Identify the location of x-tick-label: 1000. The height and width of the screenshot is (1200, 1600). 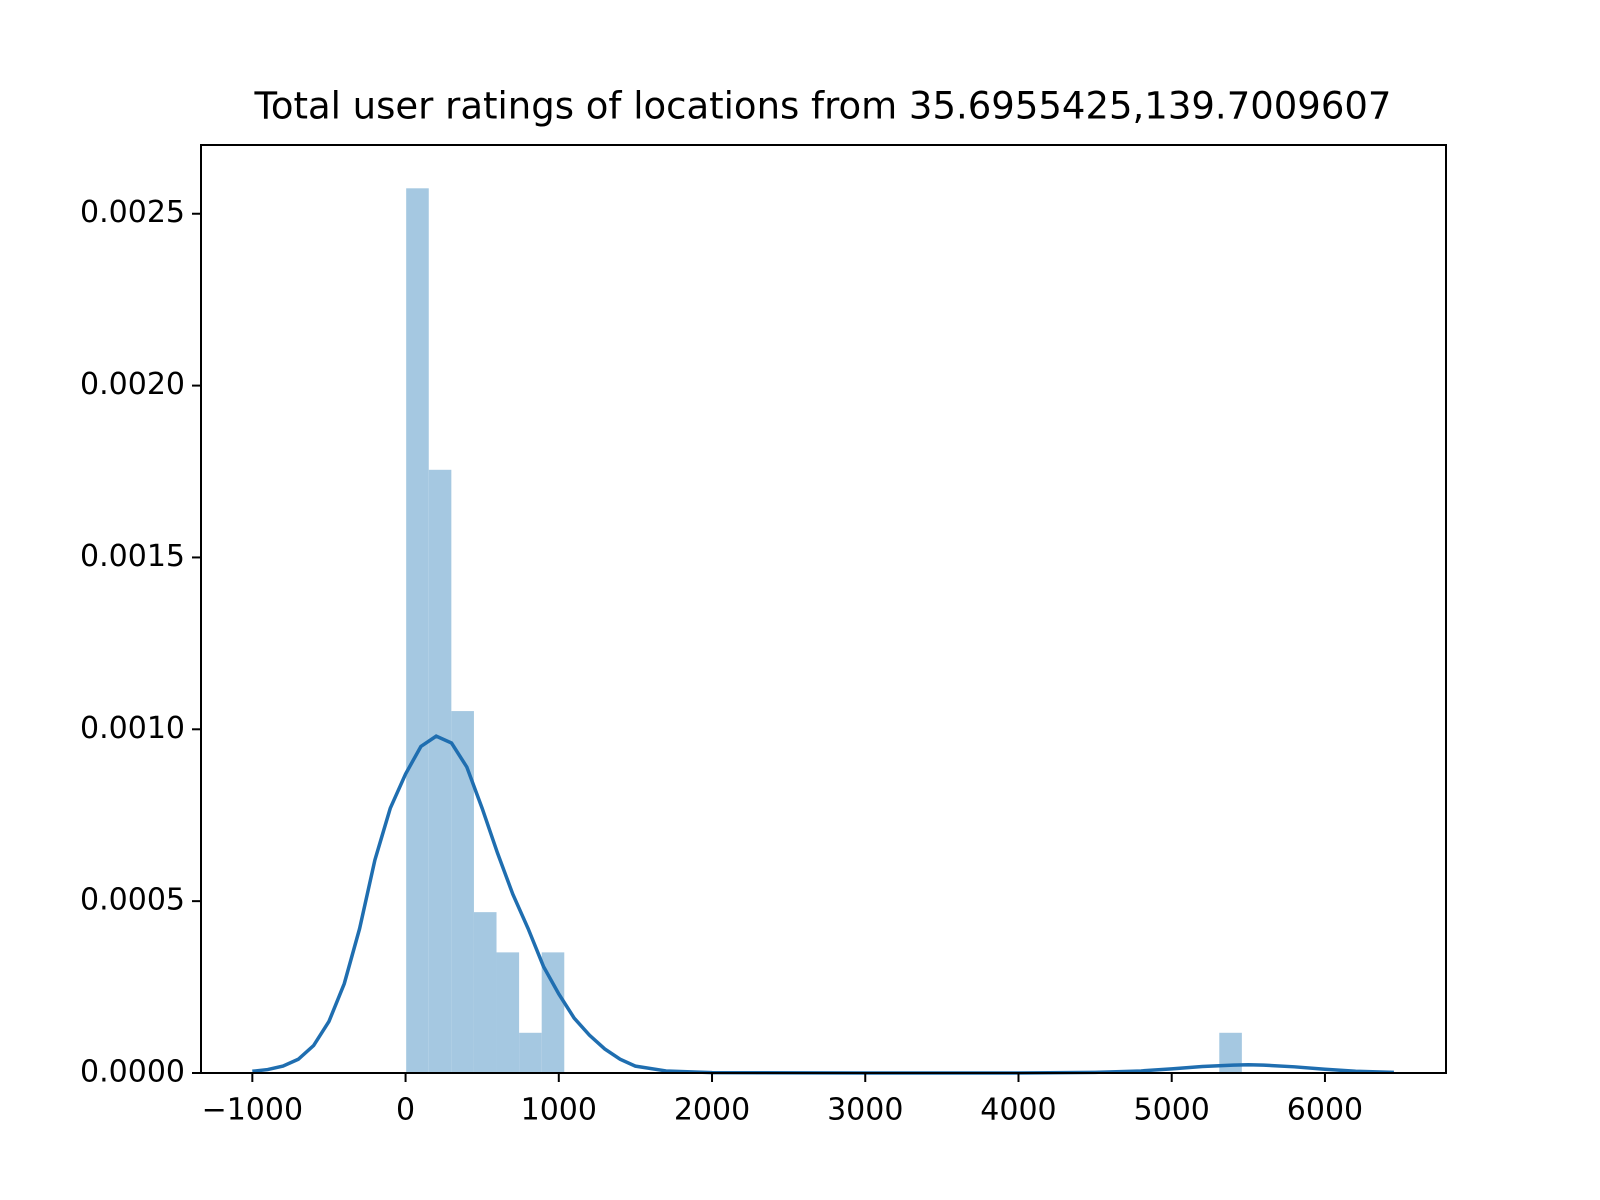
(559, 1110).